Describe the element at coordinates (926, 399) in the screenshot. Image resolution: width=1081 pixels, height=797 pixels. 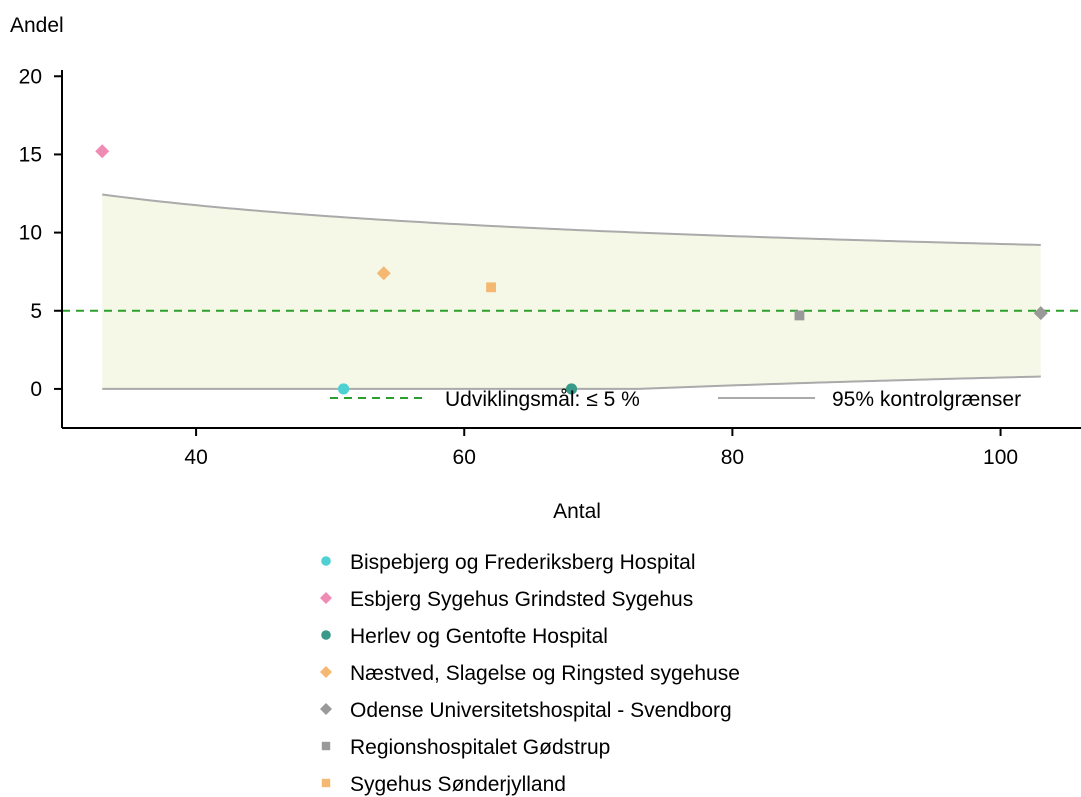
I see `legend-control-limit-label: 95% kontrolgrænser` at that location.